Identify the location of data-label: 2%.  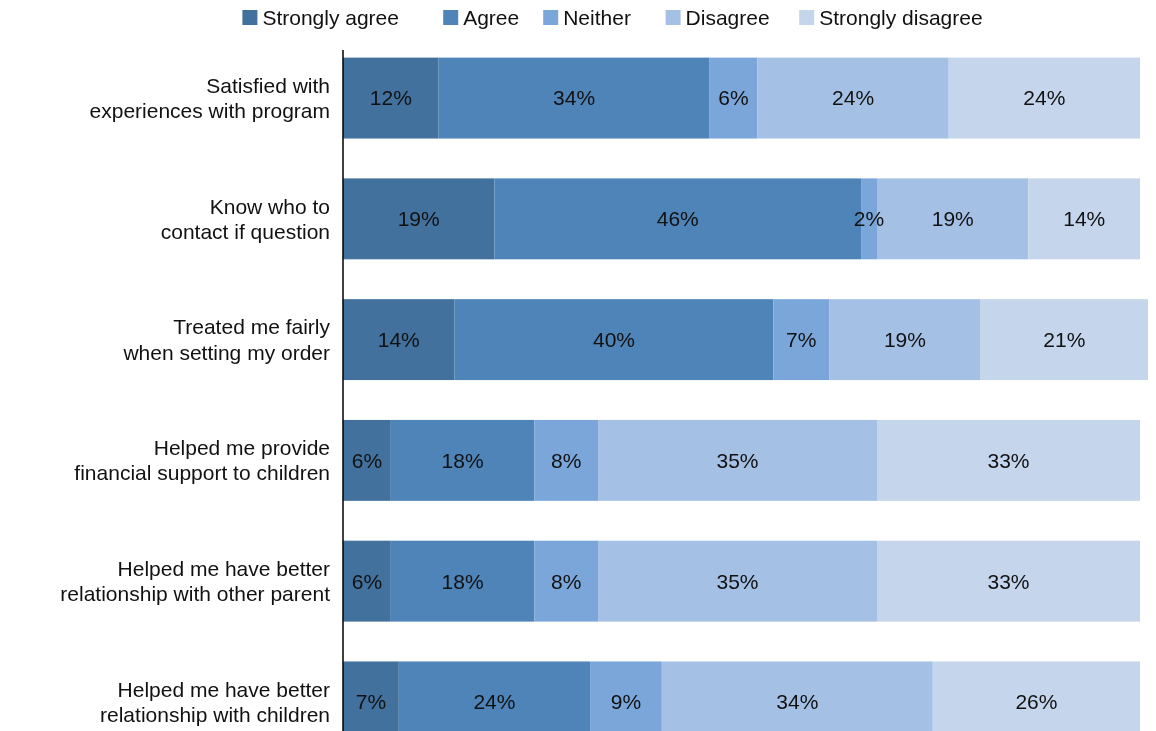
(869, 219).